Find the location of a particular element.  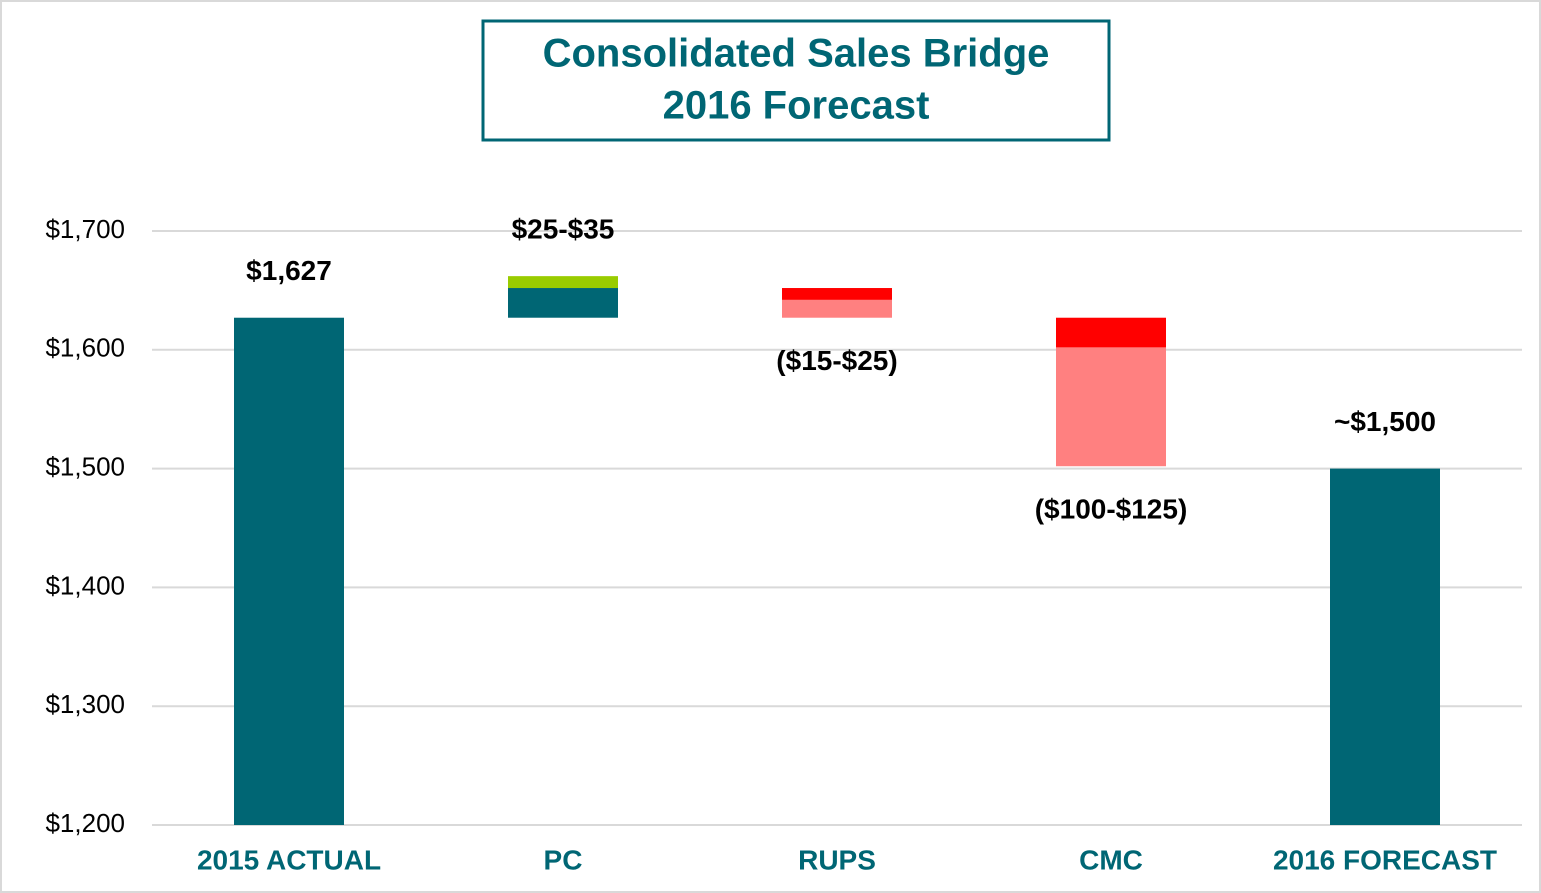

value-label: $1,627 is located at coordinates (289, 270).